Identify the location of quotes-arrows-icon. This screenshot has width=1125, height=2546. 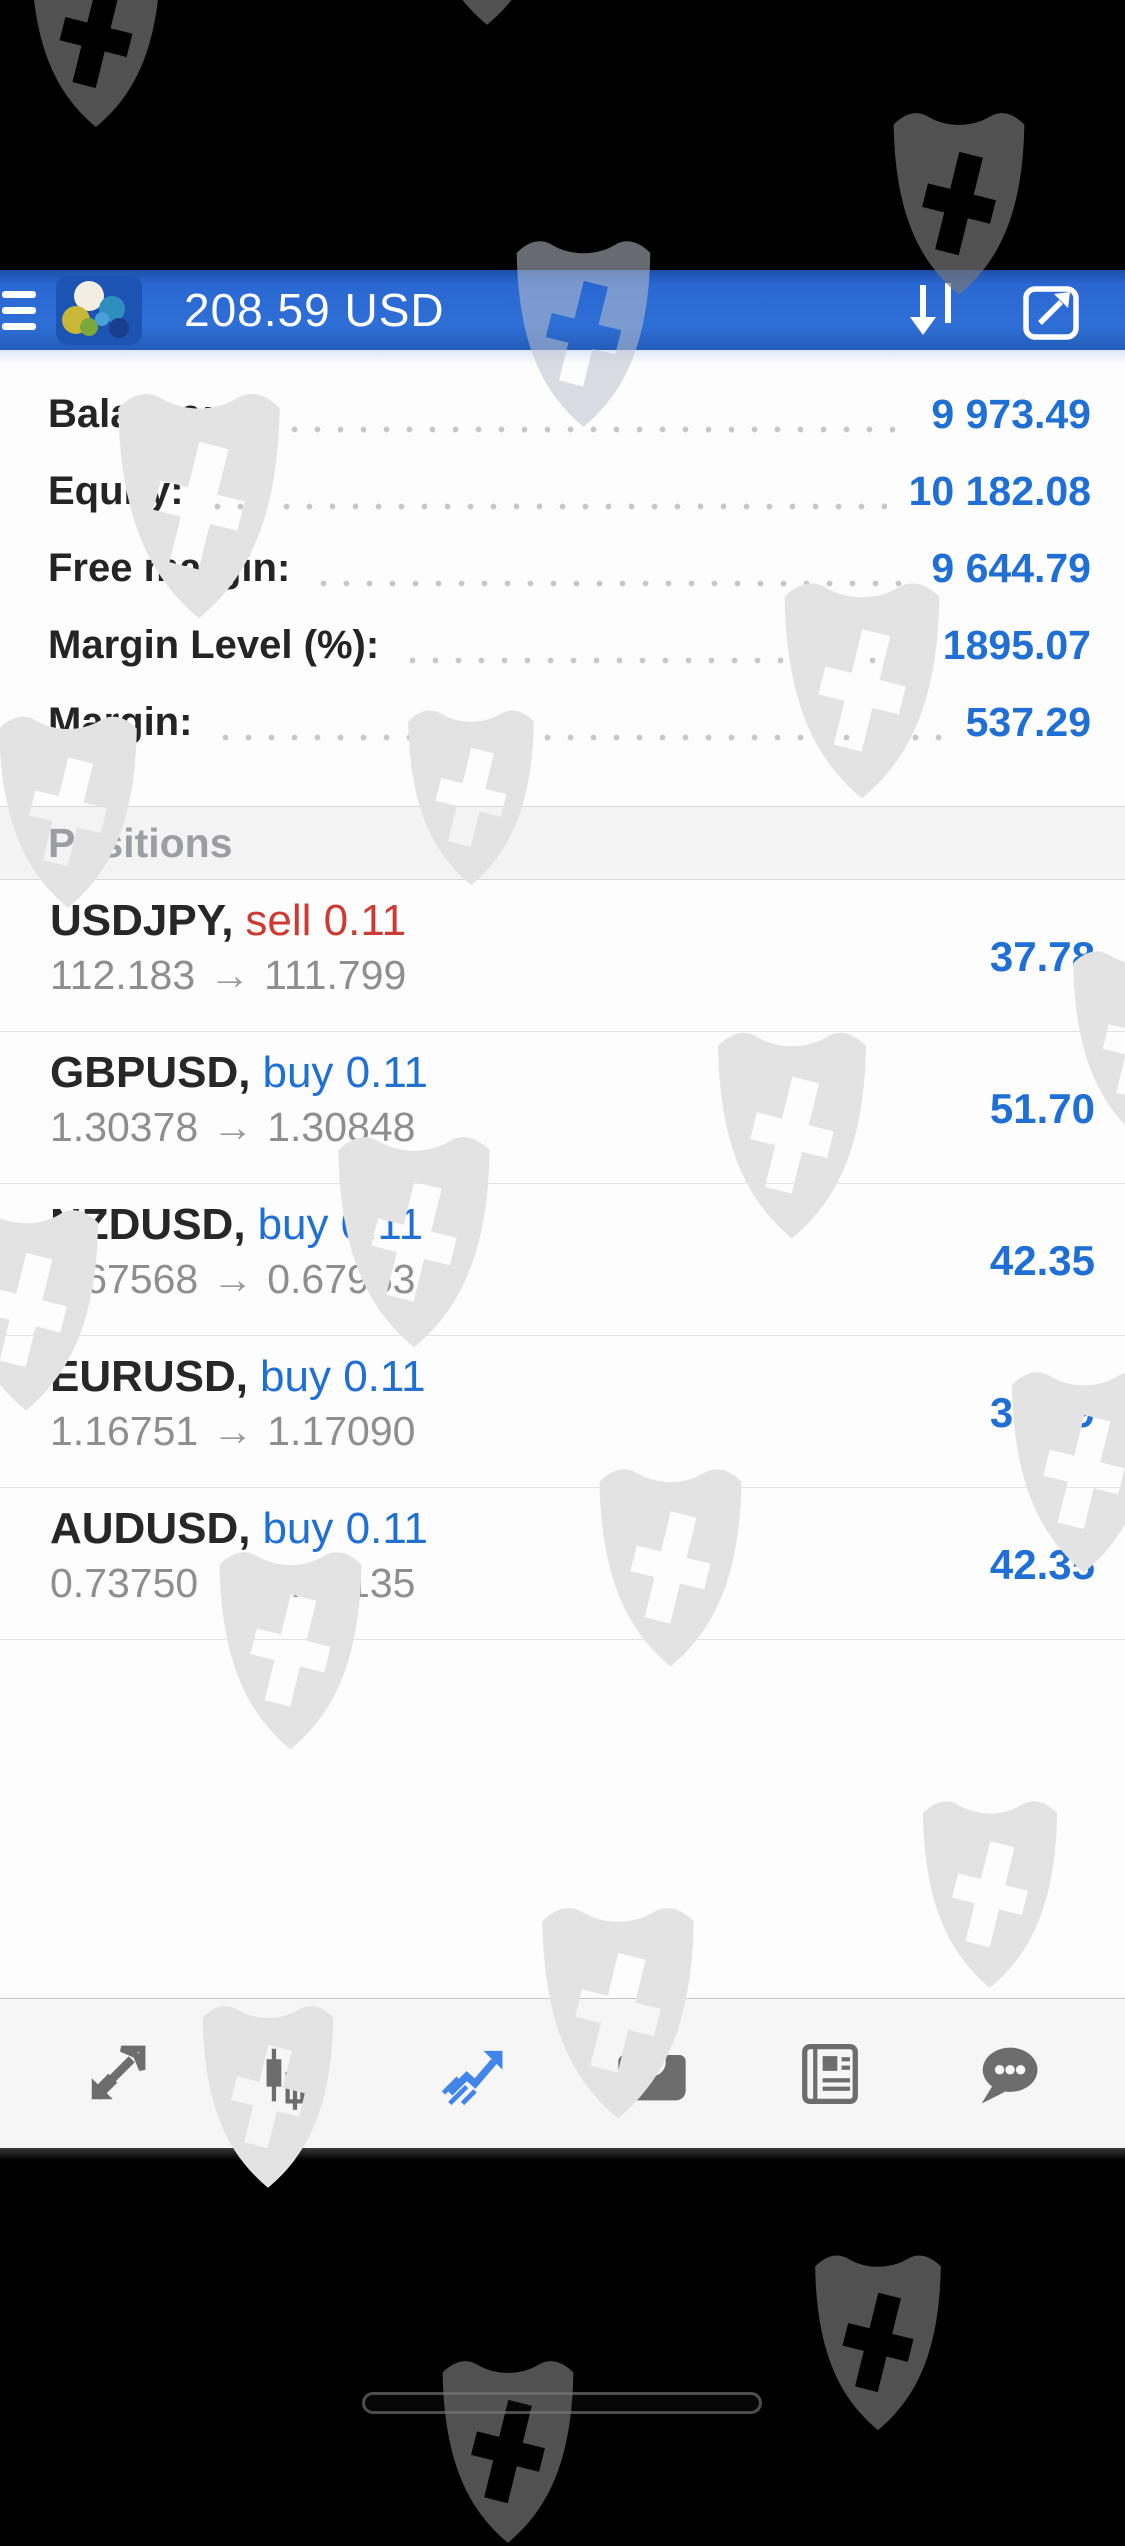
(118, 2072).